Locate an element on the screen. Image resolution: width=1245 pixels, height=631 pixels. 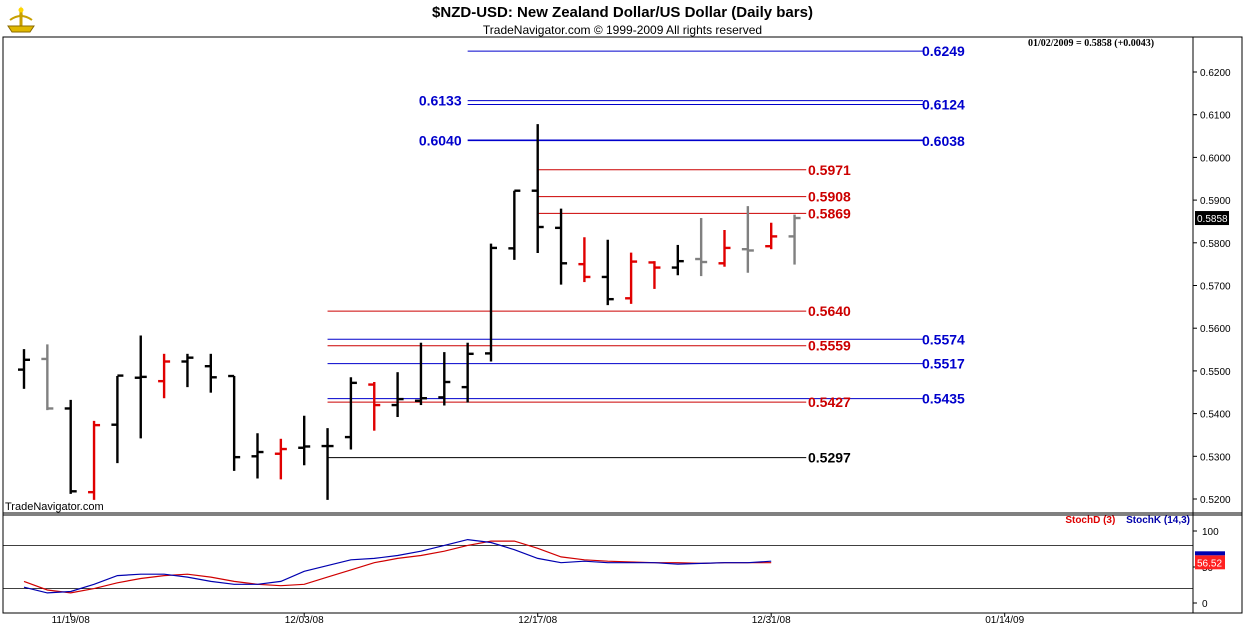
level-label: 0.5971 is located at coordinates (829, 170).